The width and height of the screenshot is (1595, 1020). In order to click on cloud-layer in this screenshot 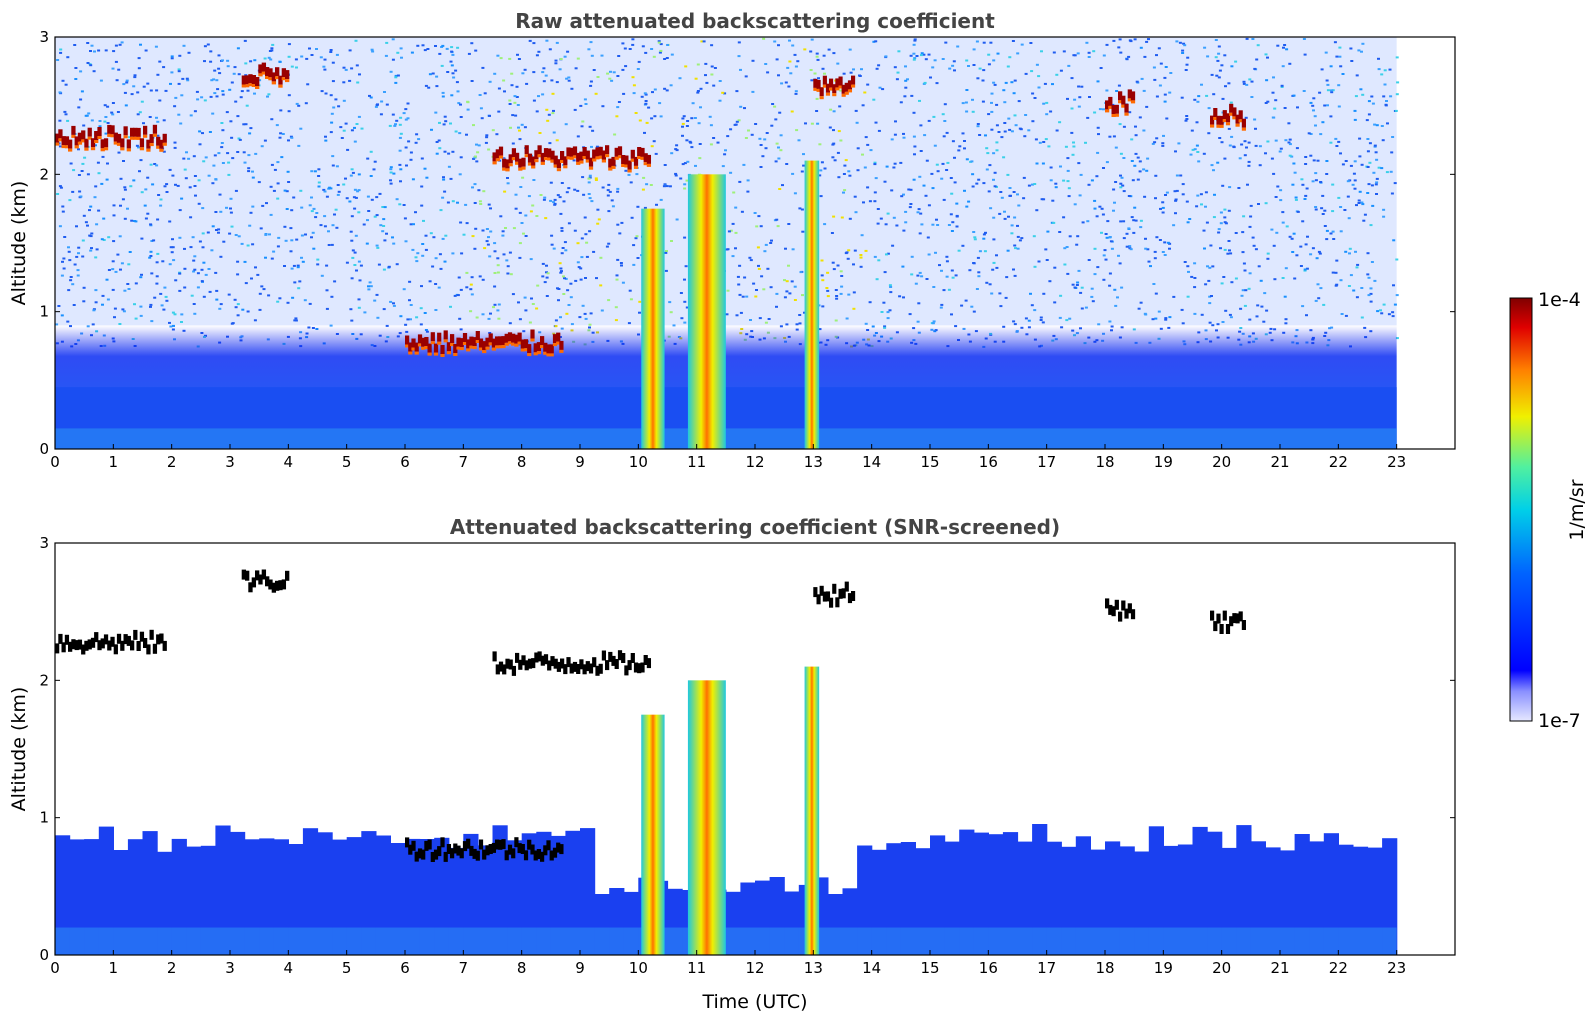, I will do `click(572, 159)`.